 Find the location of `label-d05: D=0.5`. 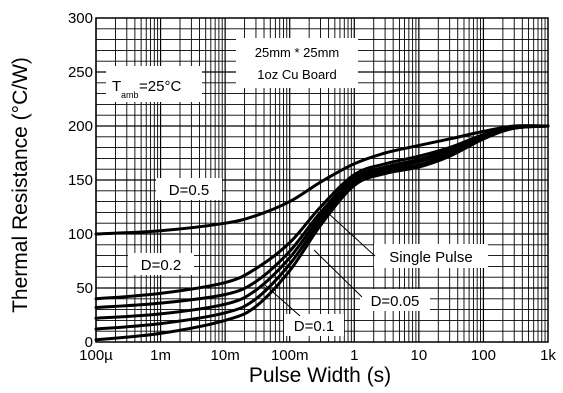

label-d05: D=0.5 is located at coordinates (189, 189).